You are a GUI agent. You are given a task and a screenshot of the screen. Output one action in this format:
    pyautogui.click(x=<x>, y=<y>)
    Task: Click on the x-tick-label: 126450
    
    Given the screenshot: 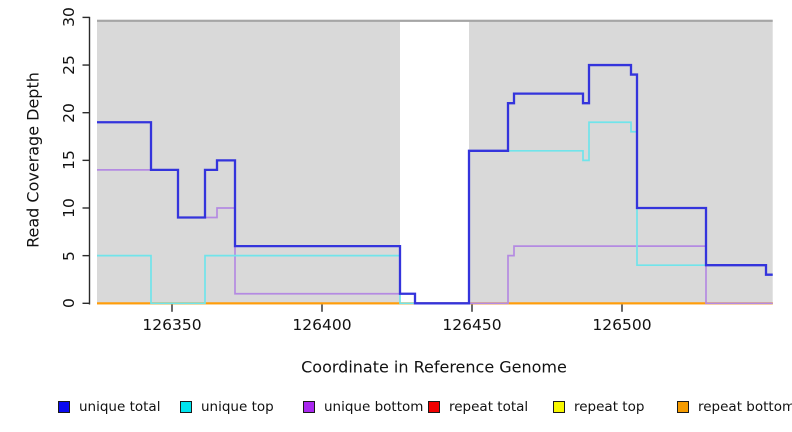 What is the action you would take?
    pyautogui.click(x=472, y=325)
    